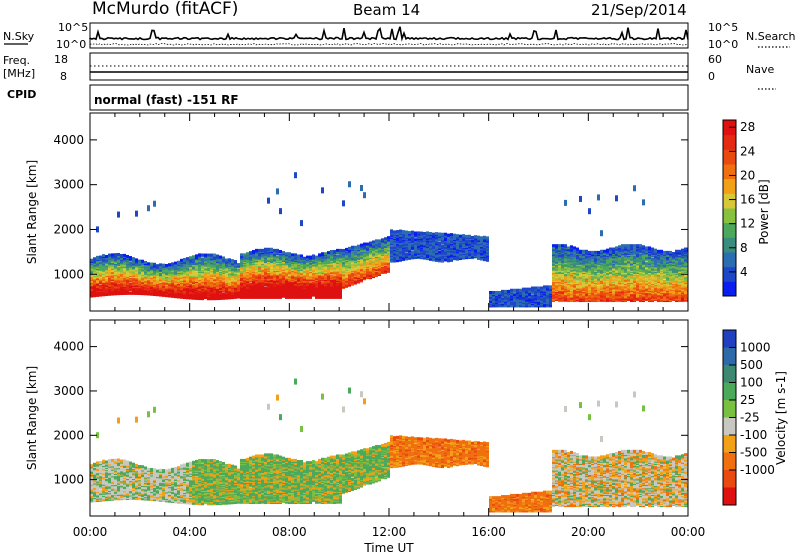 The height and width of the screenshot is (554, 800). I want to click on date-label: 21/Sep/2014, so click(639, 10).